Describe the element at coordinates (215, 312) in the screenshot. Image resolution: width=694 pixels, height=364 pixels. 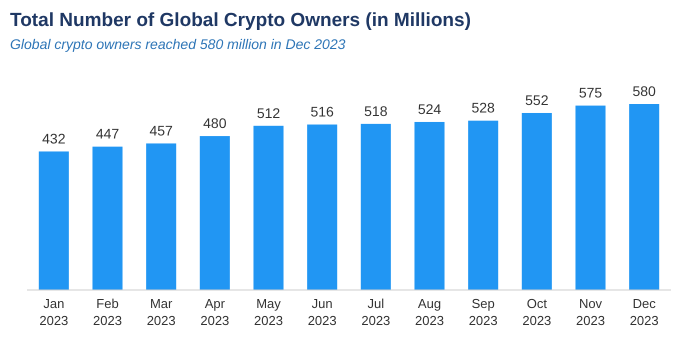
I see `x-tick-label: Apr 2023` at that location.